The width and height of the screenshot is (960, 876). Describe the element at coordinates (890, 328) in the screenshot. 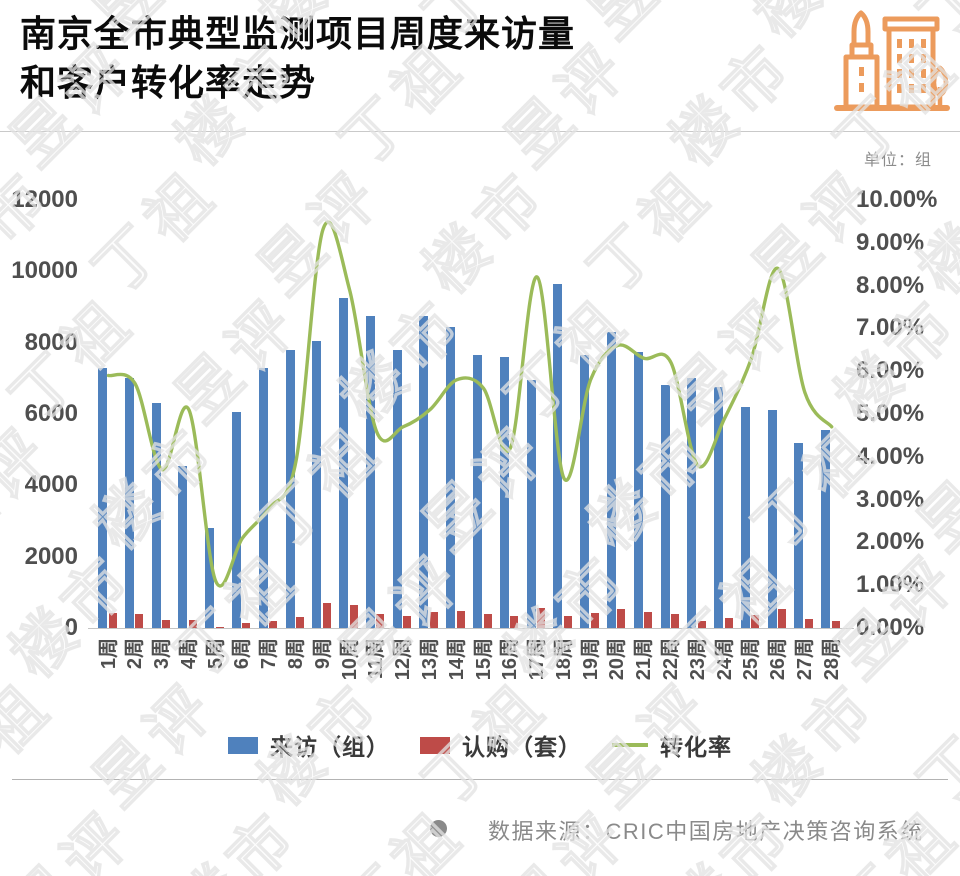

I see `right-axis-tick: 7.00%` at that location.